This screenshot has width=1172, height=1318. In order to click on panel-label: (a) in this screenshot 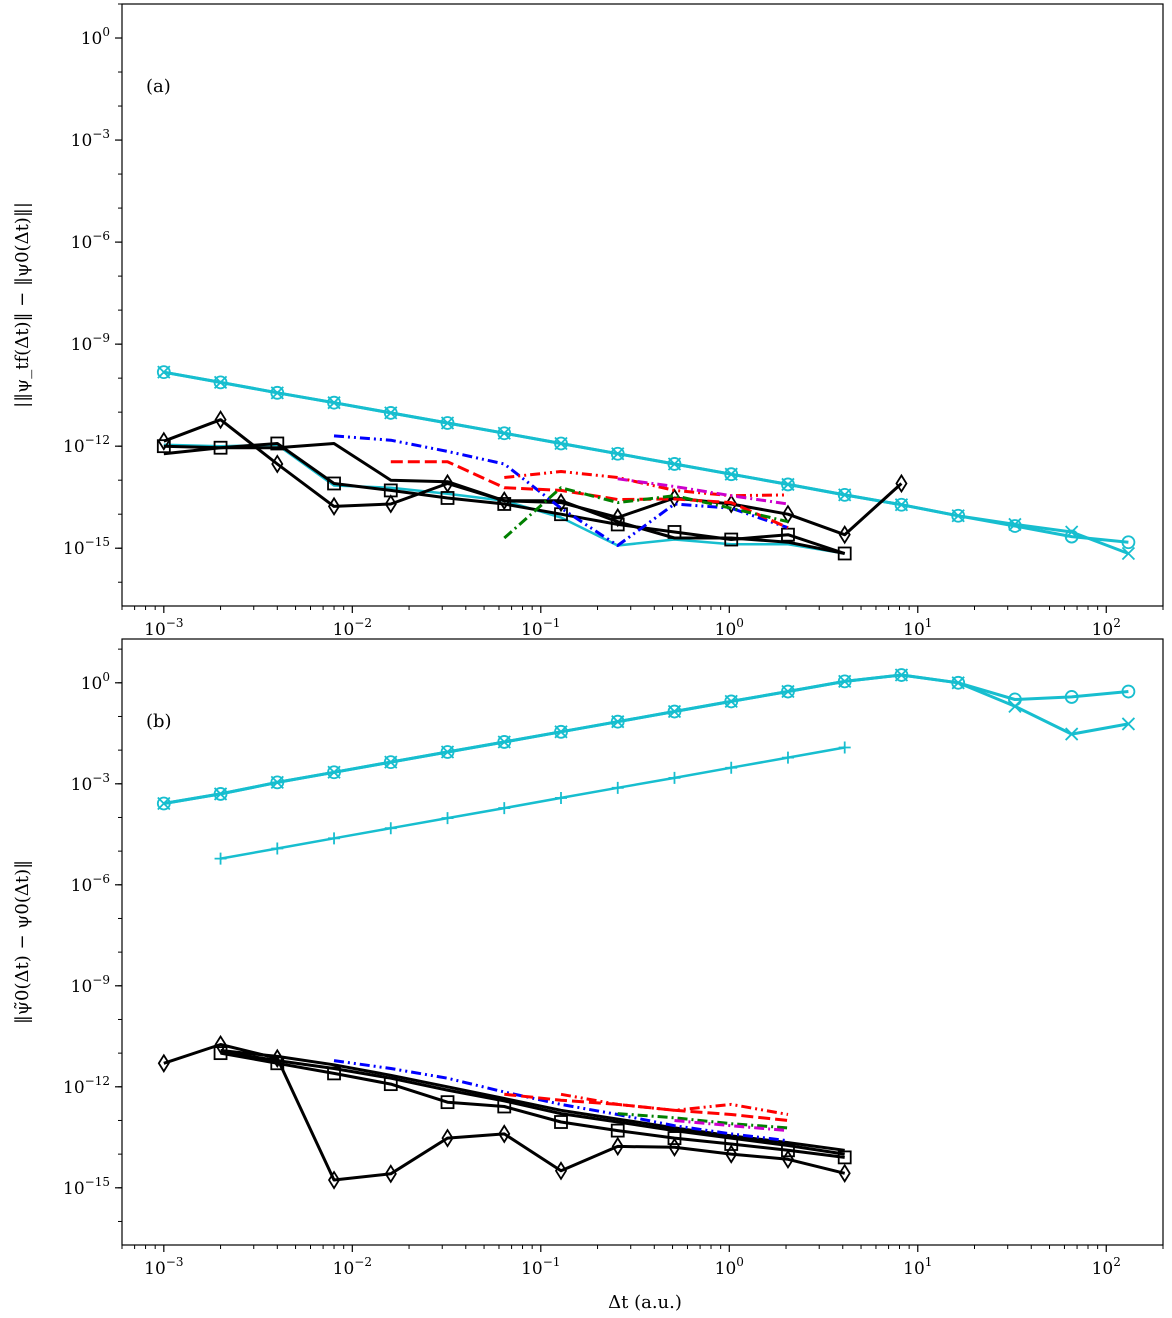, I will do `click(158, 86)`.